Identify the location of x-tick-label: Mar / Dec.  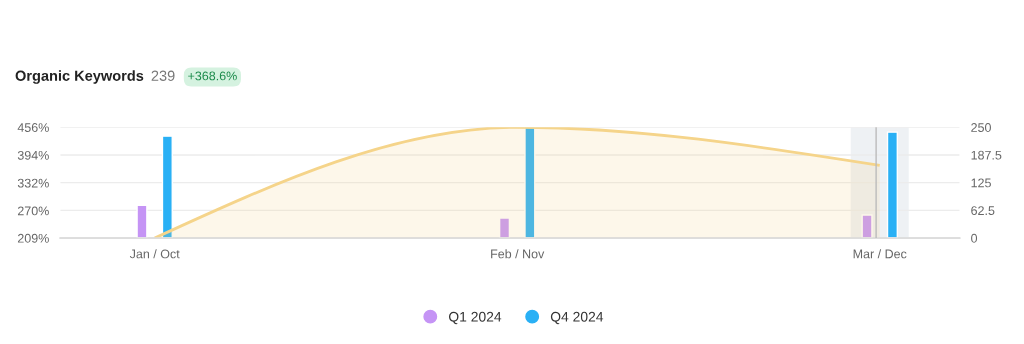
(880, 254).